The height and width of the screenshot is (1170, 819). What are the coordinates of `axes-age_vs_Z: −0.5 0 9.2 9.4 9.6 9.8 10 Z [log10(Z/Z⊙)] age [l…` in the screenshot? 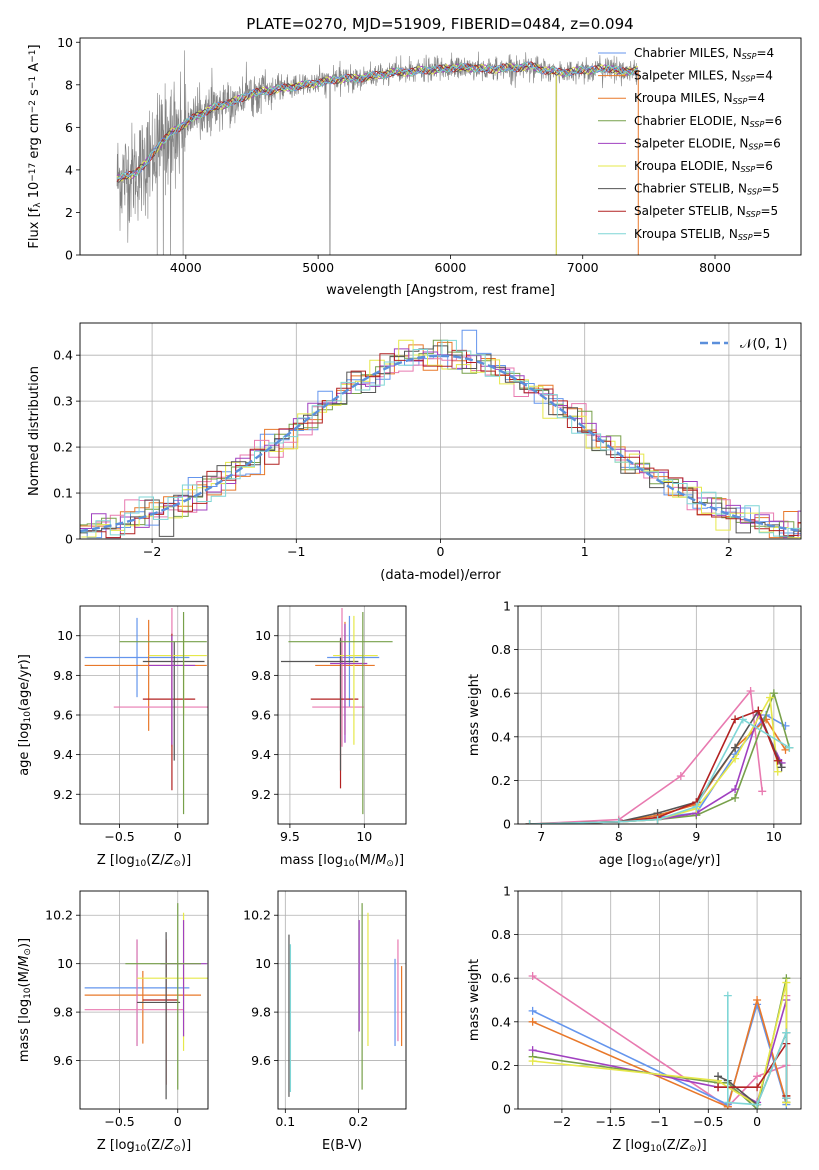 It's located at (113, 737).